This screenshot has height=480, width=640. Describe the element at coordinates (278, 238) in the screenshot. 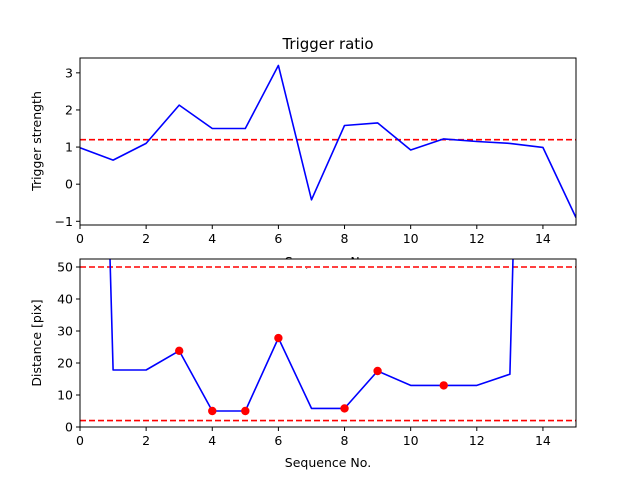

I see `top-x-tick-label: 6` at that location.